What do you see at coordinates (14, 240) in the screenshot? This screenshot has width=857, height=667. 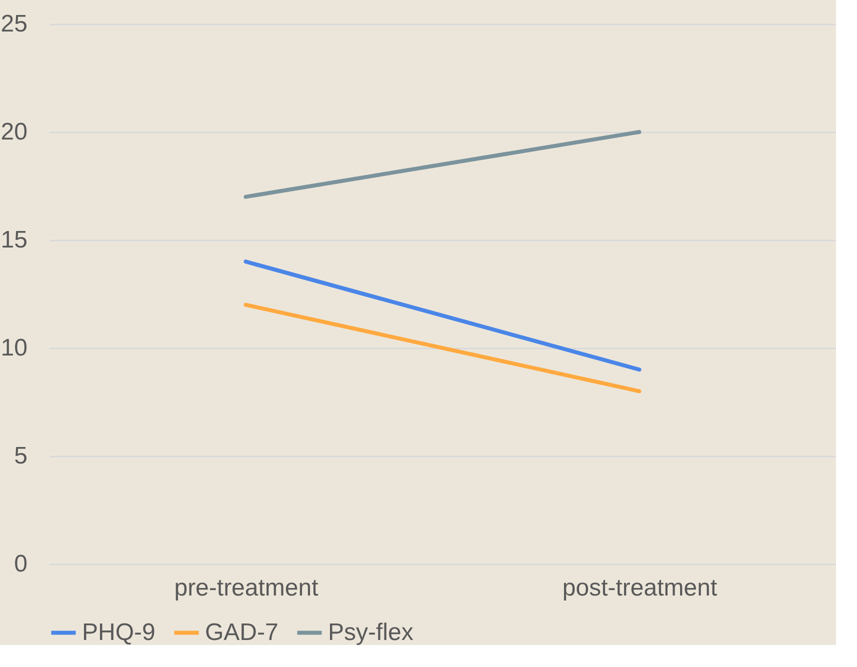 I see `y-tick-label: 15` at bounding box center [14, 240].